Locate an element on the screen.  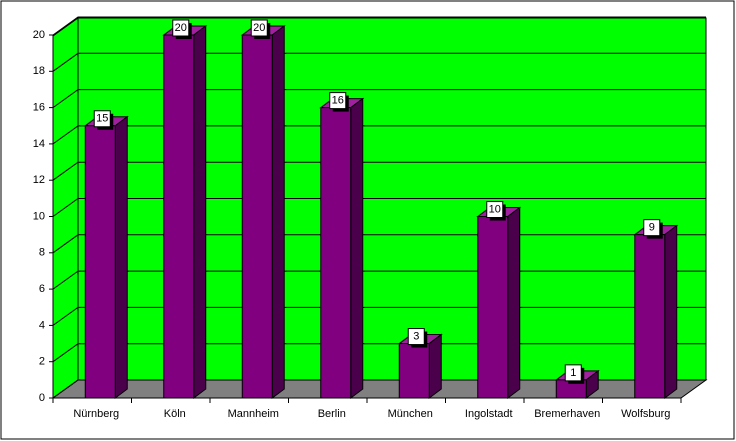
y-tick-label: 20 is located at coordinates (39, 35).